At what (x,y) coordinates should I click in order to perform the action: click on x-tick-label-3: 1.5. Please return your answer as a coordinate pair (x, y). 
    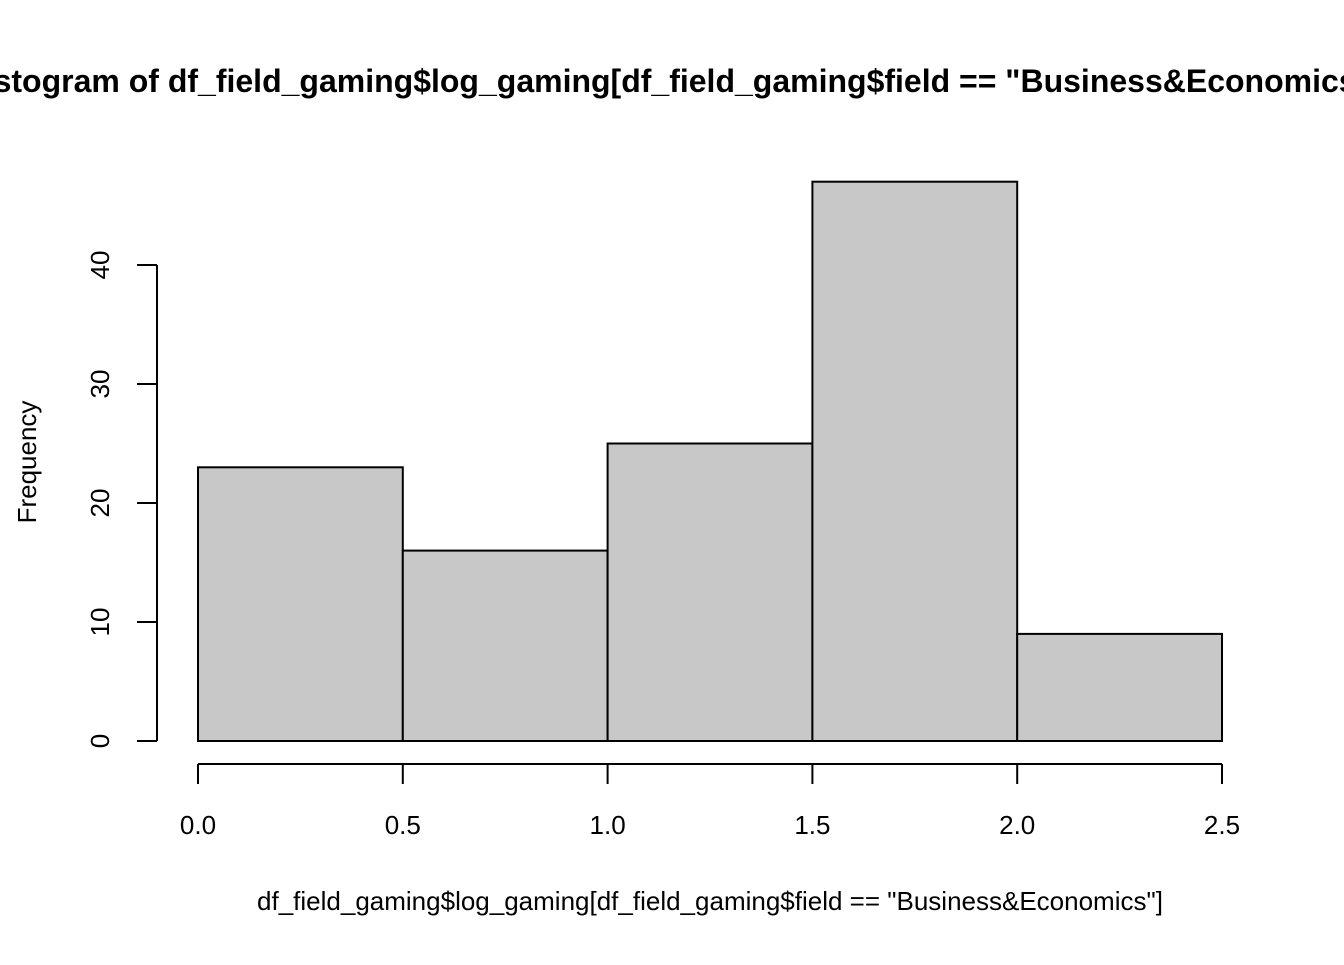
    Looking at the image, I should click on (812, 825).